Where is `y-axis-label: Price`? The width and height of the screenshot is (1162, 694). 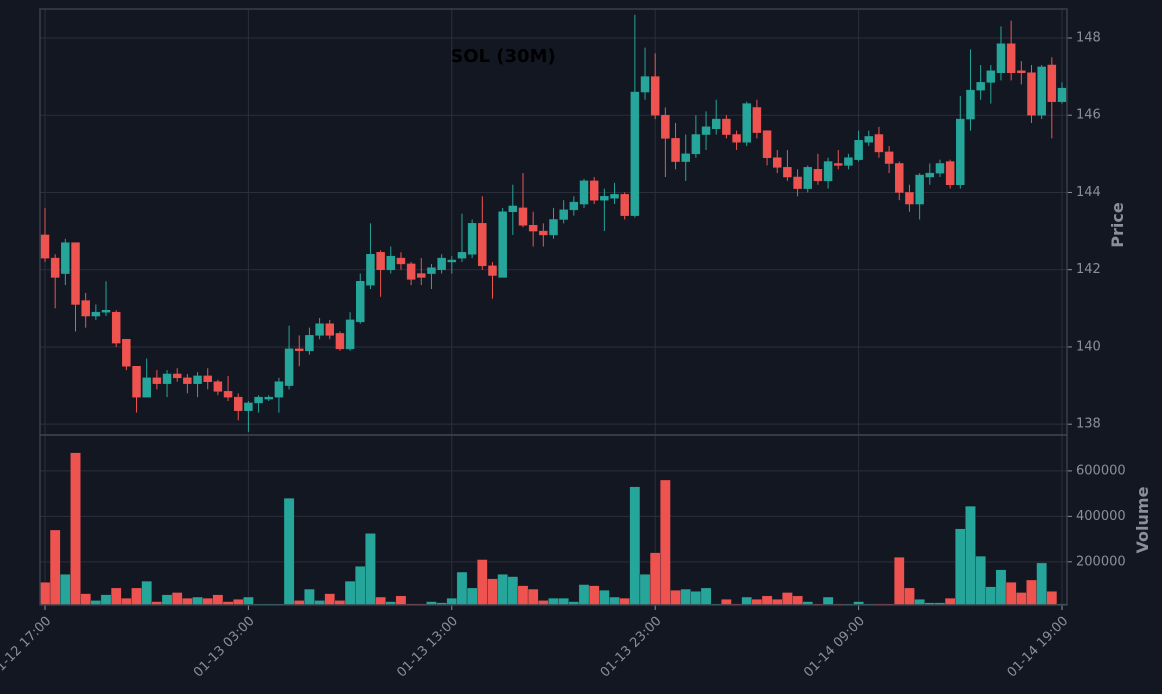
y-axis-label: Price is located at coordinates (1117, 225).